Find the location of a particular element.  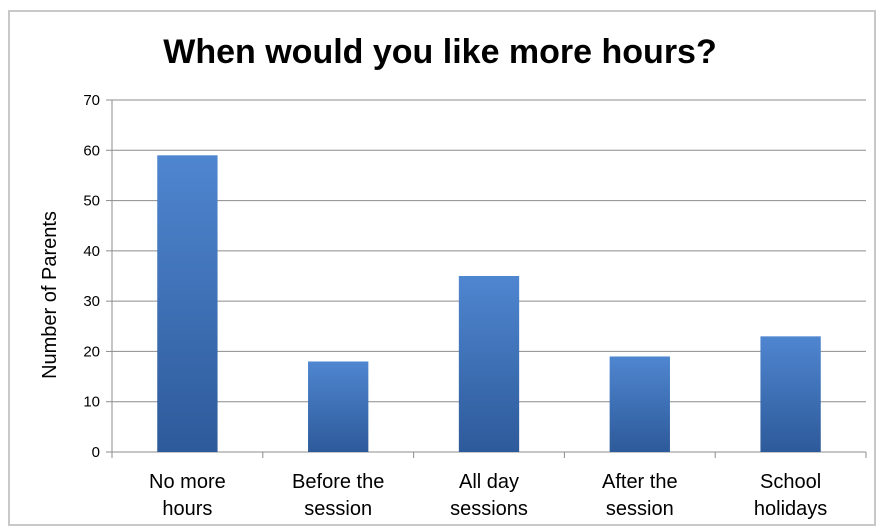

chart-title: When would you like more hours? is located at coordinates (440, 52).